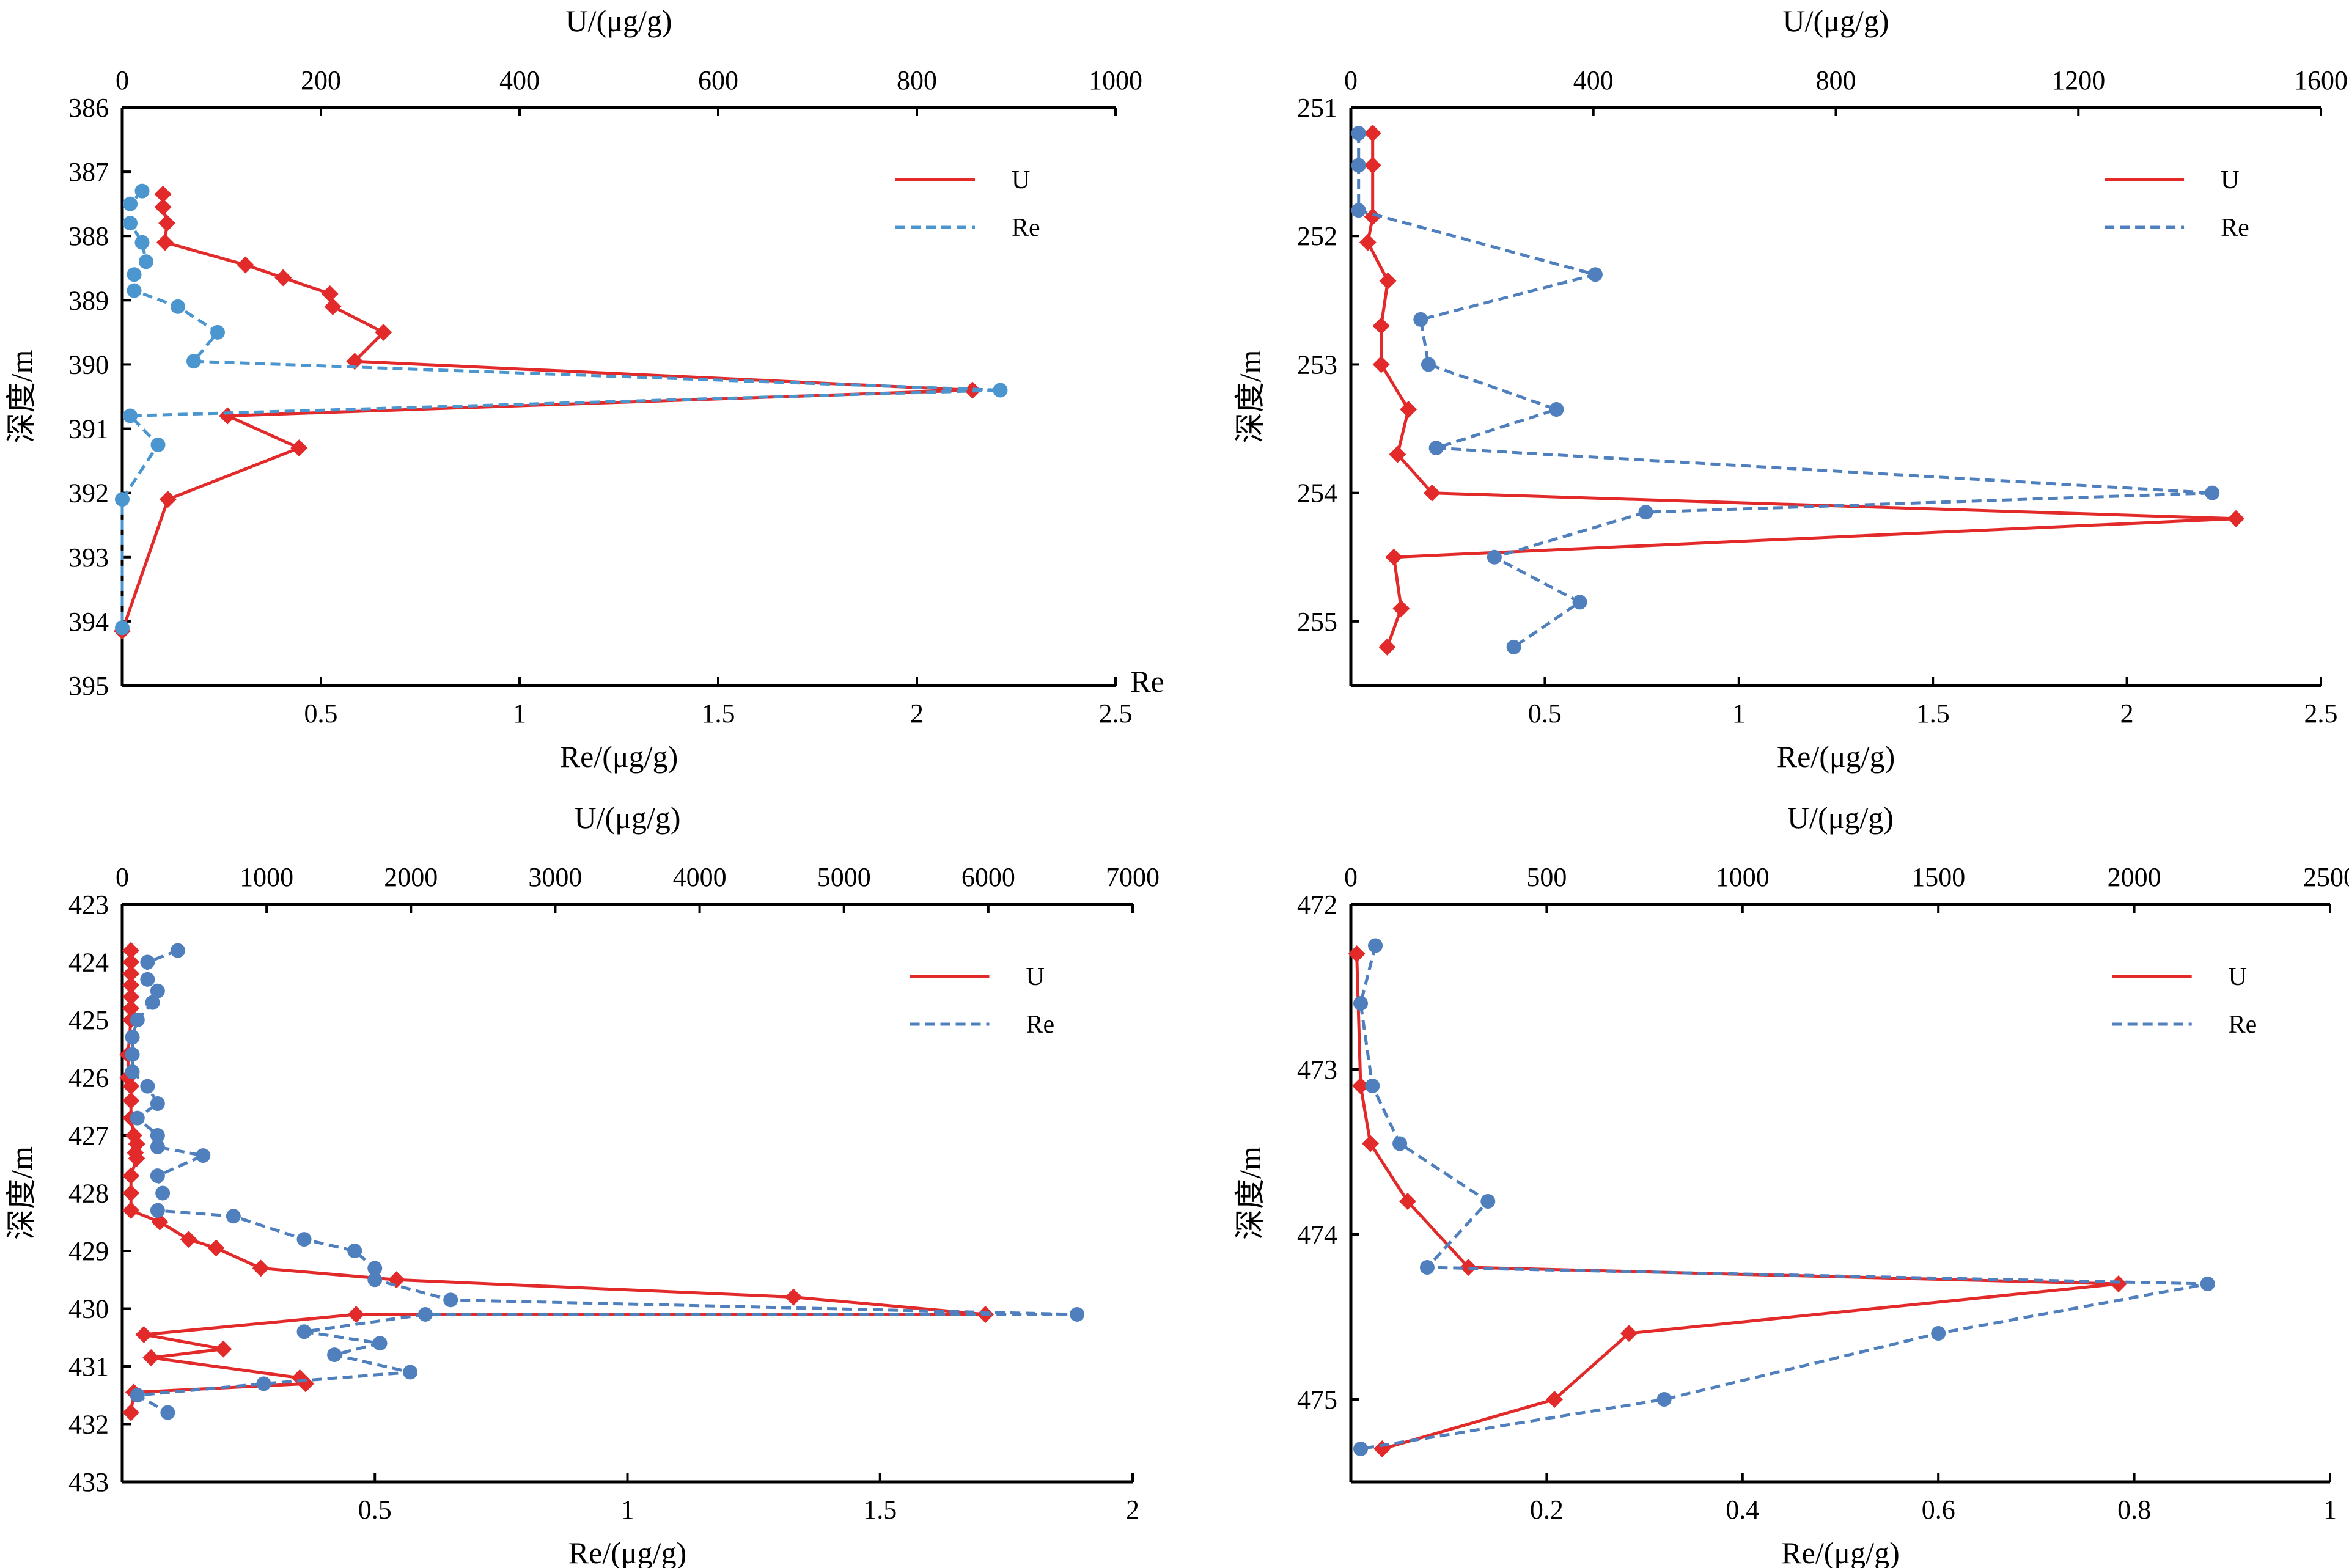 The height and width of the screenshot is (1568, 2349). I want to click on depth-tick-label: 428, so click(88, 1194).